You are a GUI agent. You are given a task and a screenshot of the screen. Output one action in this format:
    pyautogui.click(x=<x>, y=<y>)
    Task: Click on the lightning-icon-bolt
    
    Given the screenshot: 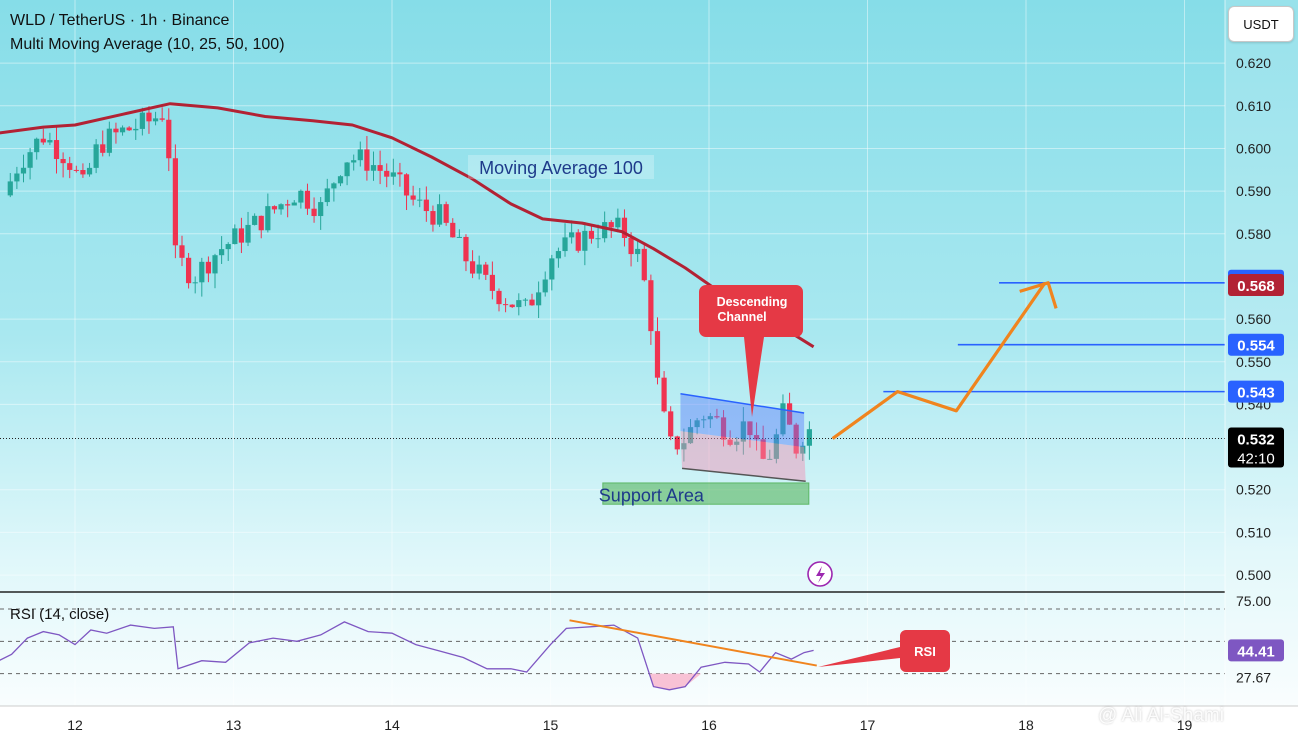 What is the action you would take?
    pyautogui.click(x=820, y=574)
    